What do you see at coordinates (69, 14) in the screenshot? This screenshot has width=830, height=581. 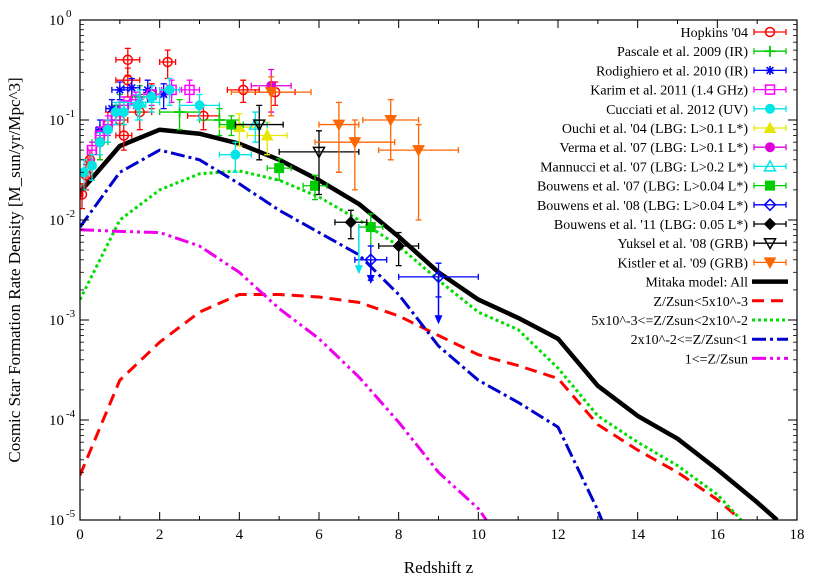 I see `y-tick-exponent-5: 0` at bounding box center [69, 14].